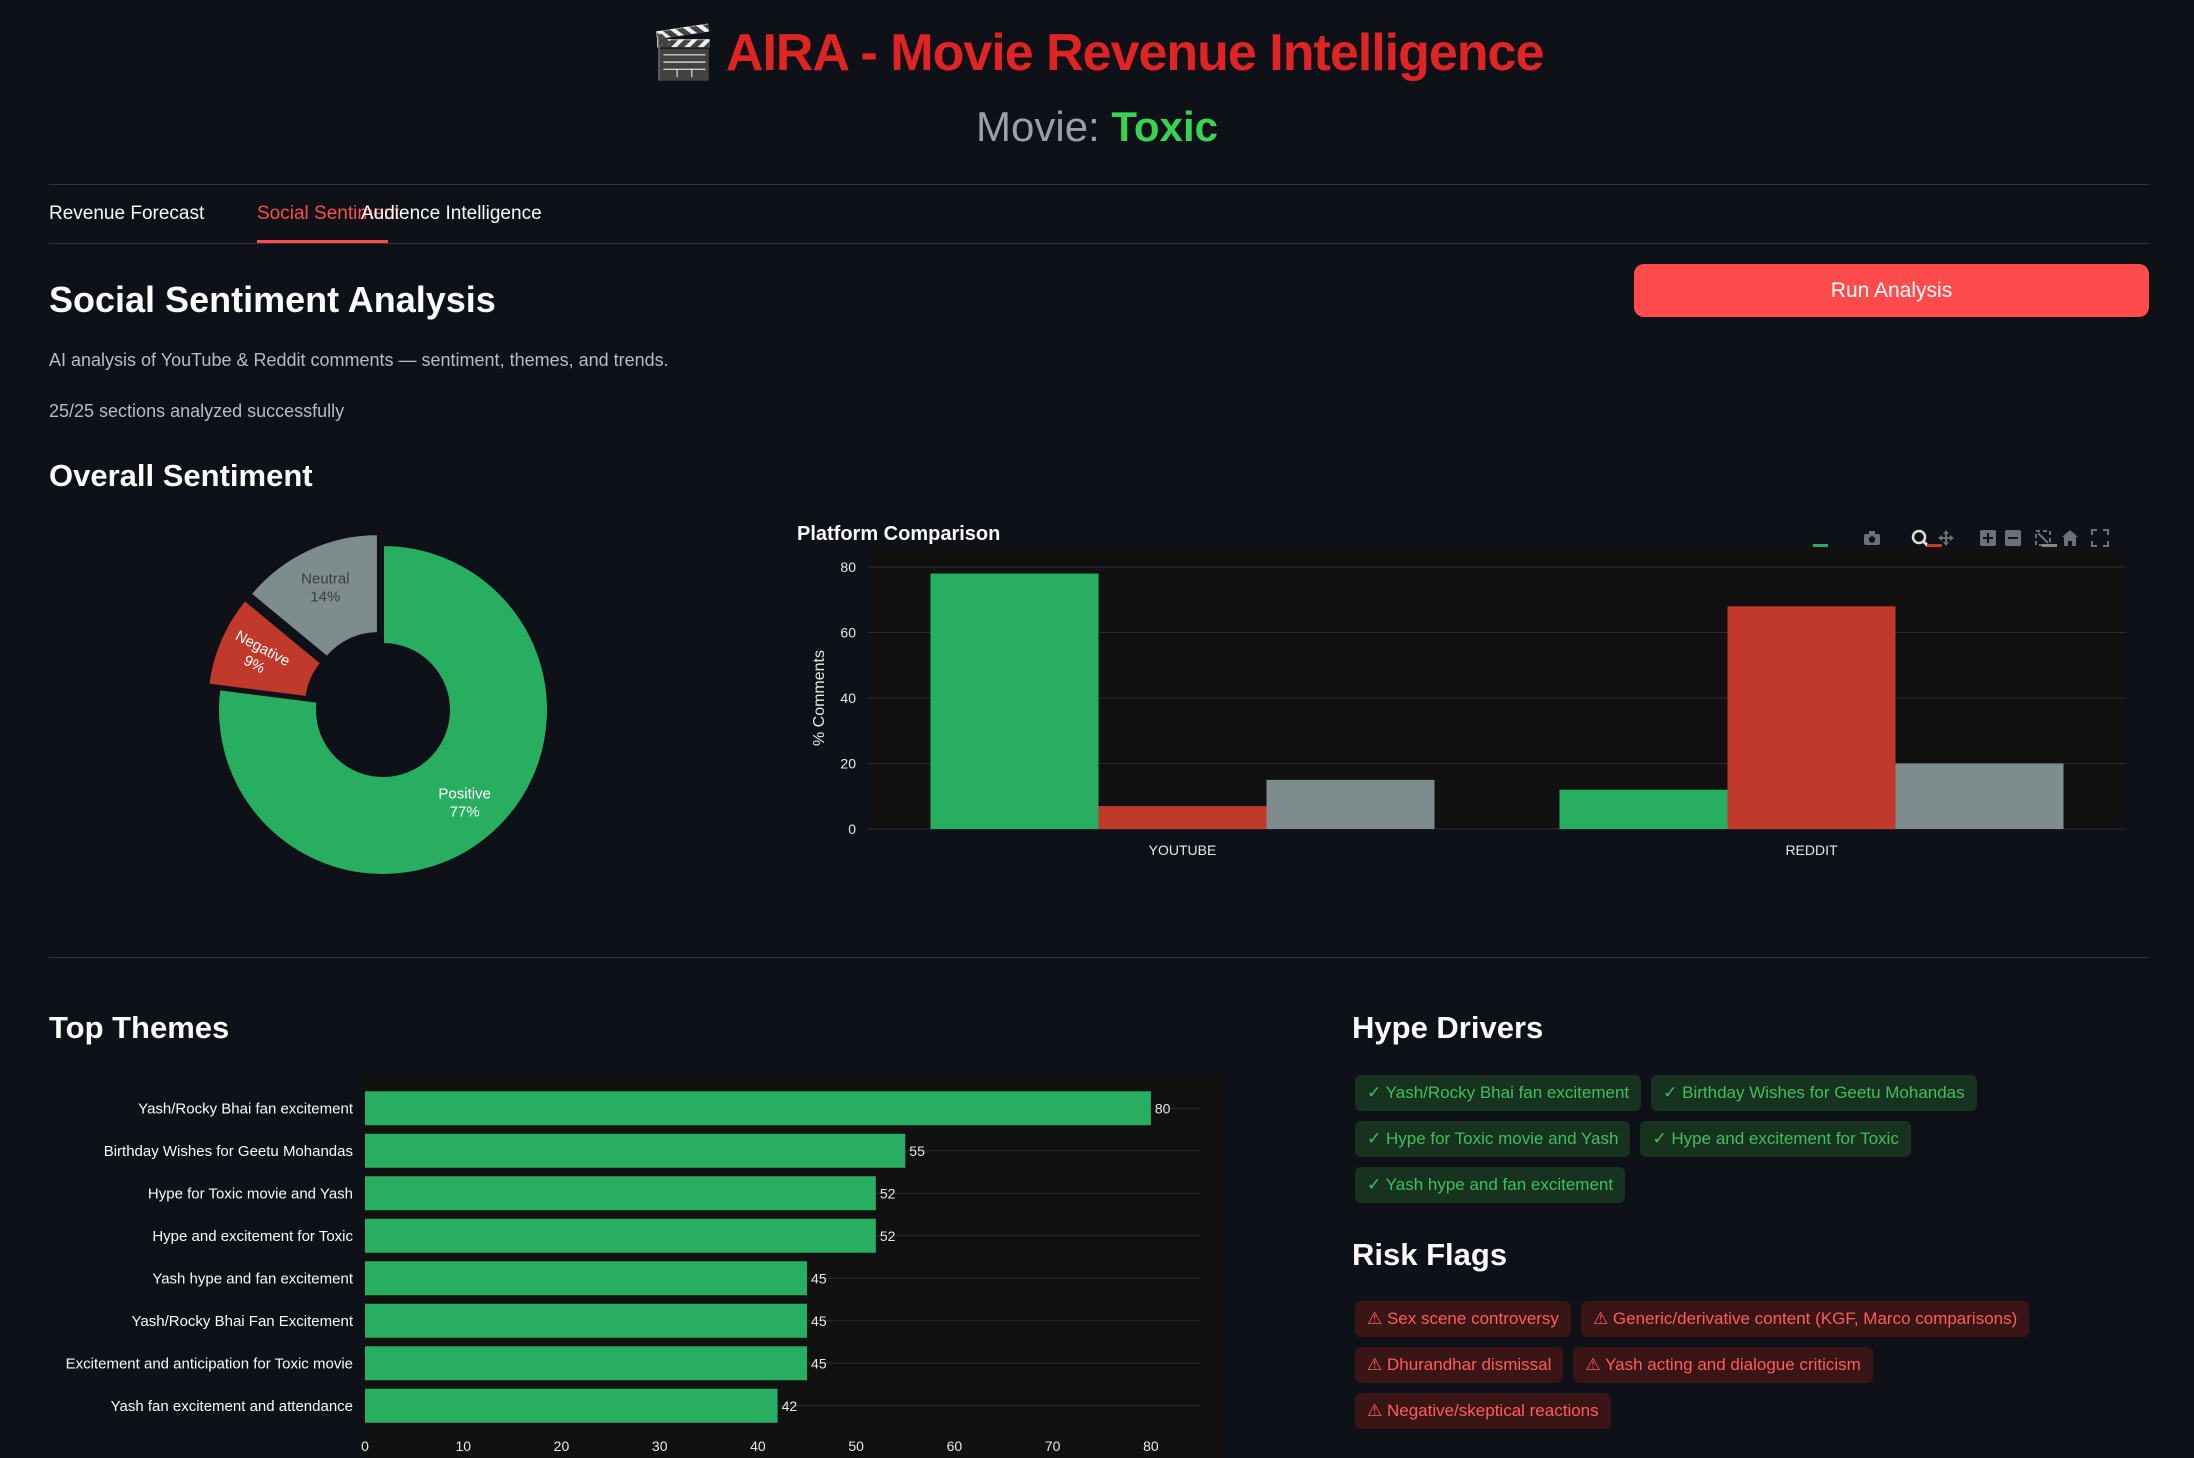 This screenshot has width=2194, height=1458. Describe the element at coordinates (1038, 126) in the screenshot. I see `movie-label: Movie:` at that location.